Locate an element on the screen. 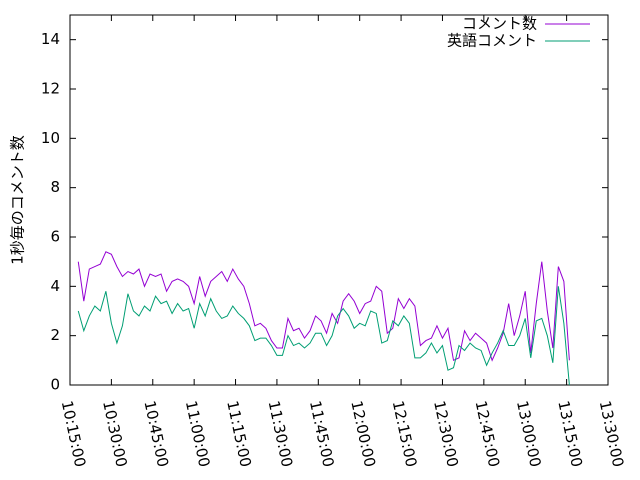  y-tick-label: 4 is located at coordinates (55, 286).